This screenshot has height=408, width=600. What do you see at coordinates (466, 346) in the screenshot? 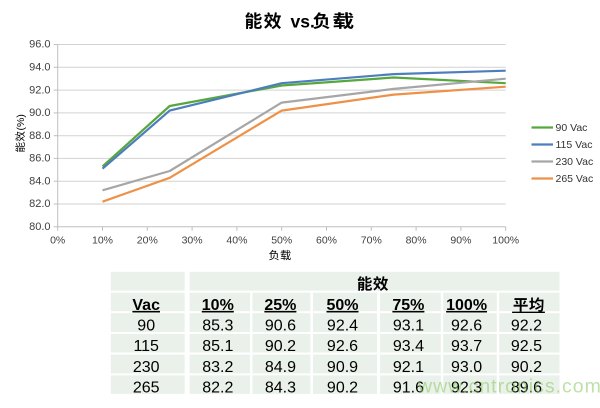
I see `svg-text: 93.7` at bounding box center [466, 346].